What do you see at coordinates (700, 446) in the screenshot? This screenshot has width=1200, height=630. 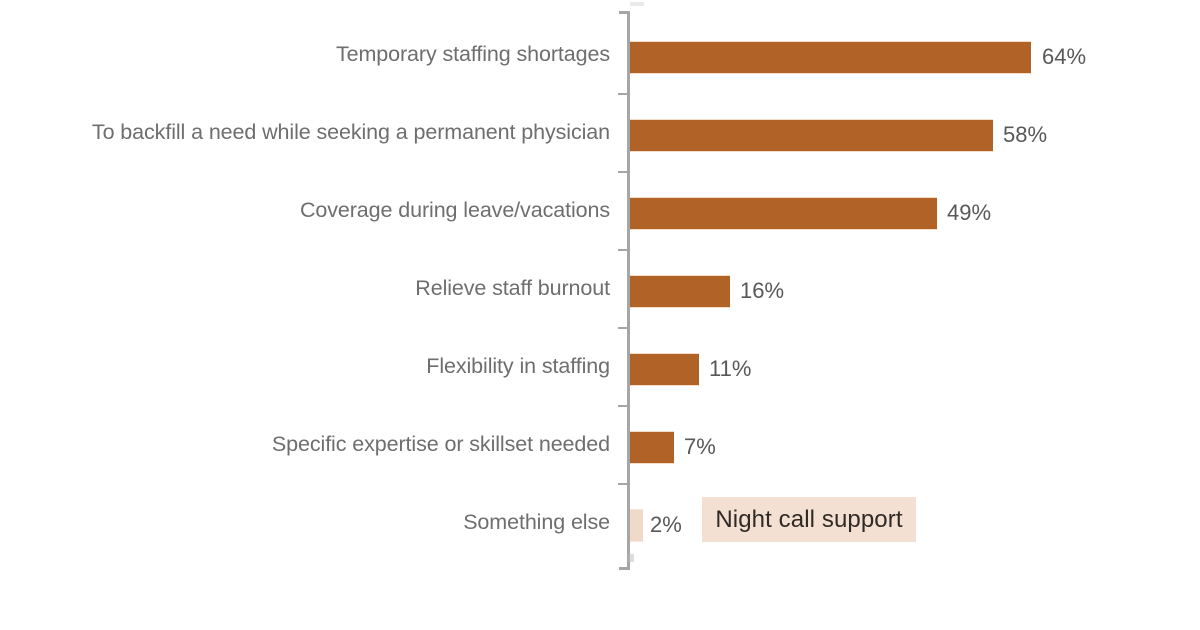 I see `value-label: 7%` at bounding box center [700, 446].